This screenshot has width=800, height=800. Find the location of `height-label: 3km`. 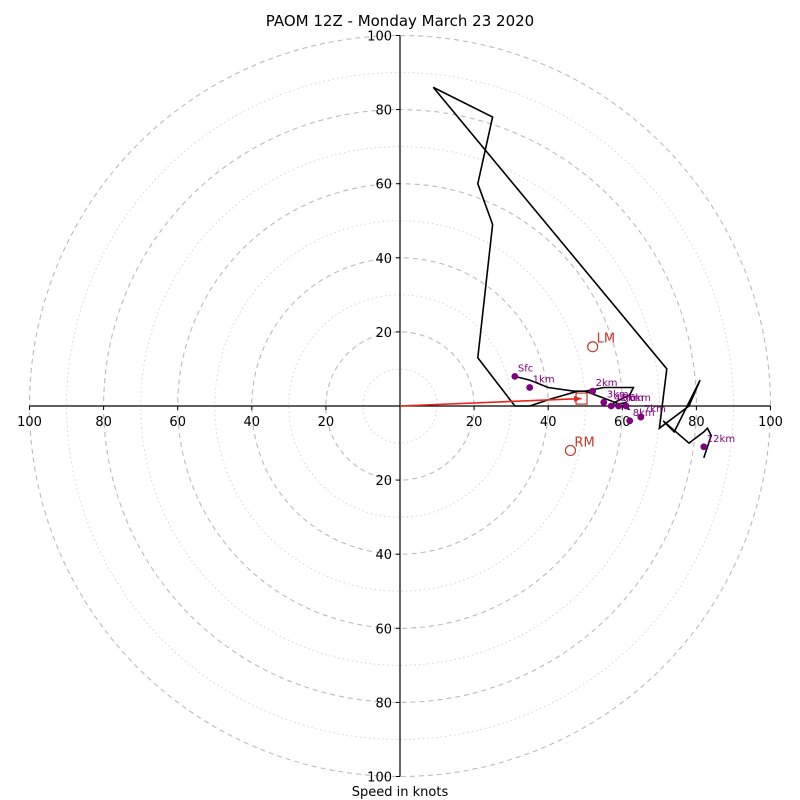

height-label: 3km is located at coordinates (618, 394).